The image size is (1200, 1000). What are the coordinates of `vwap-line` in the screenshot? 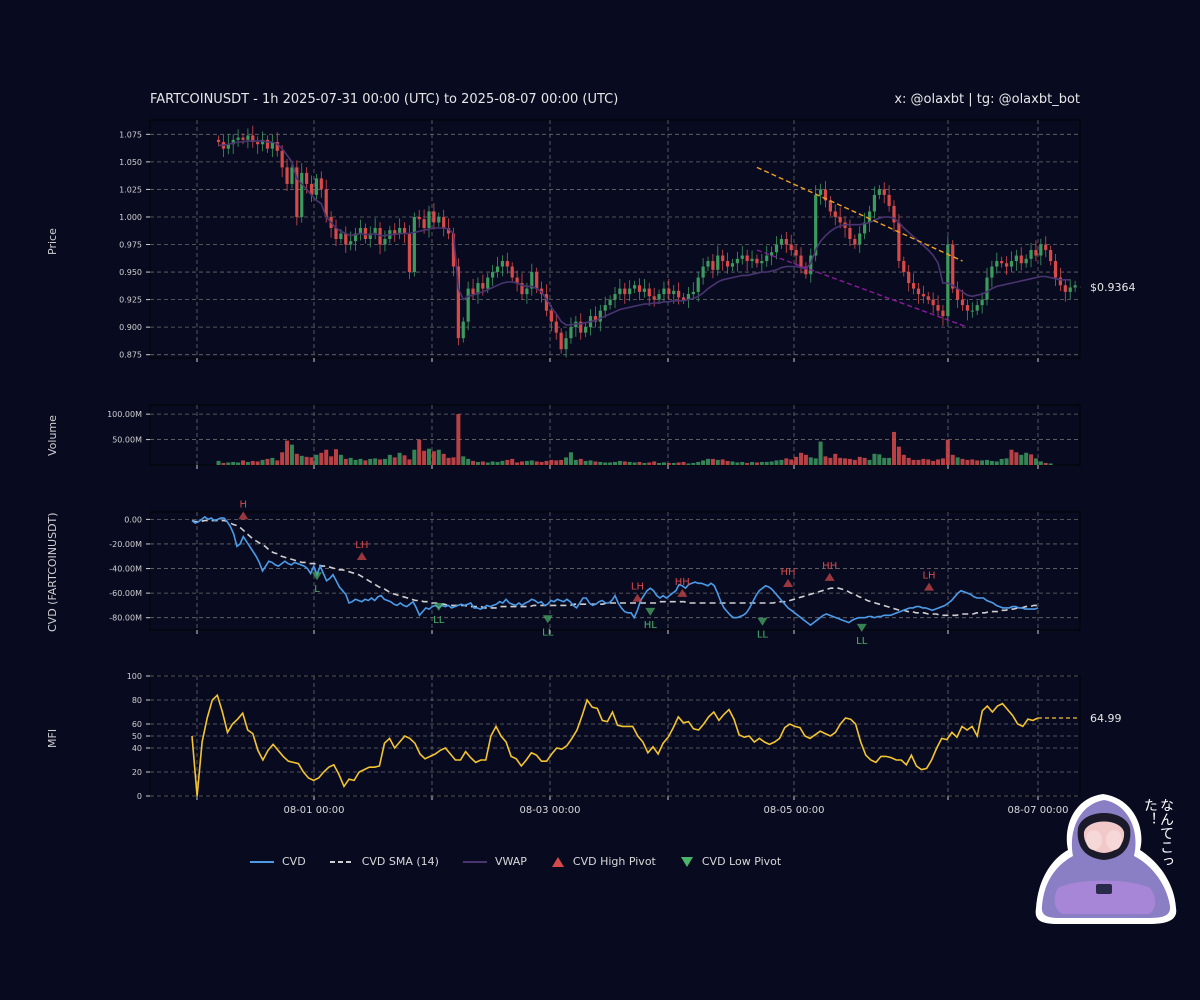 It's located at (644, 233).